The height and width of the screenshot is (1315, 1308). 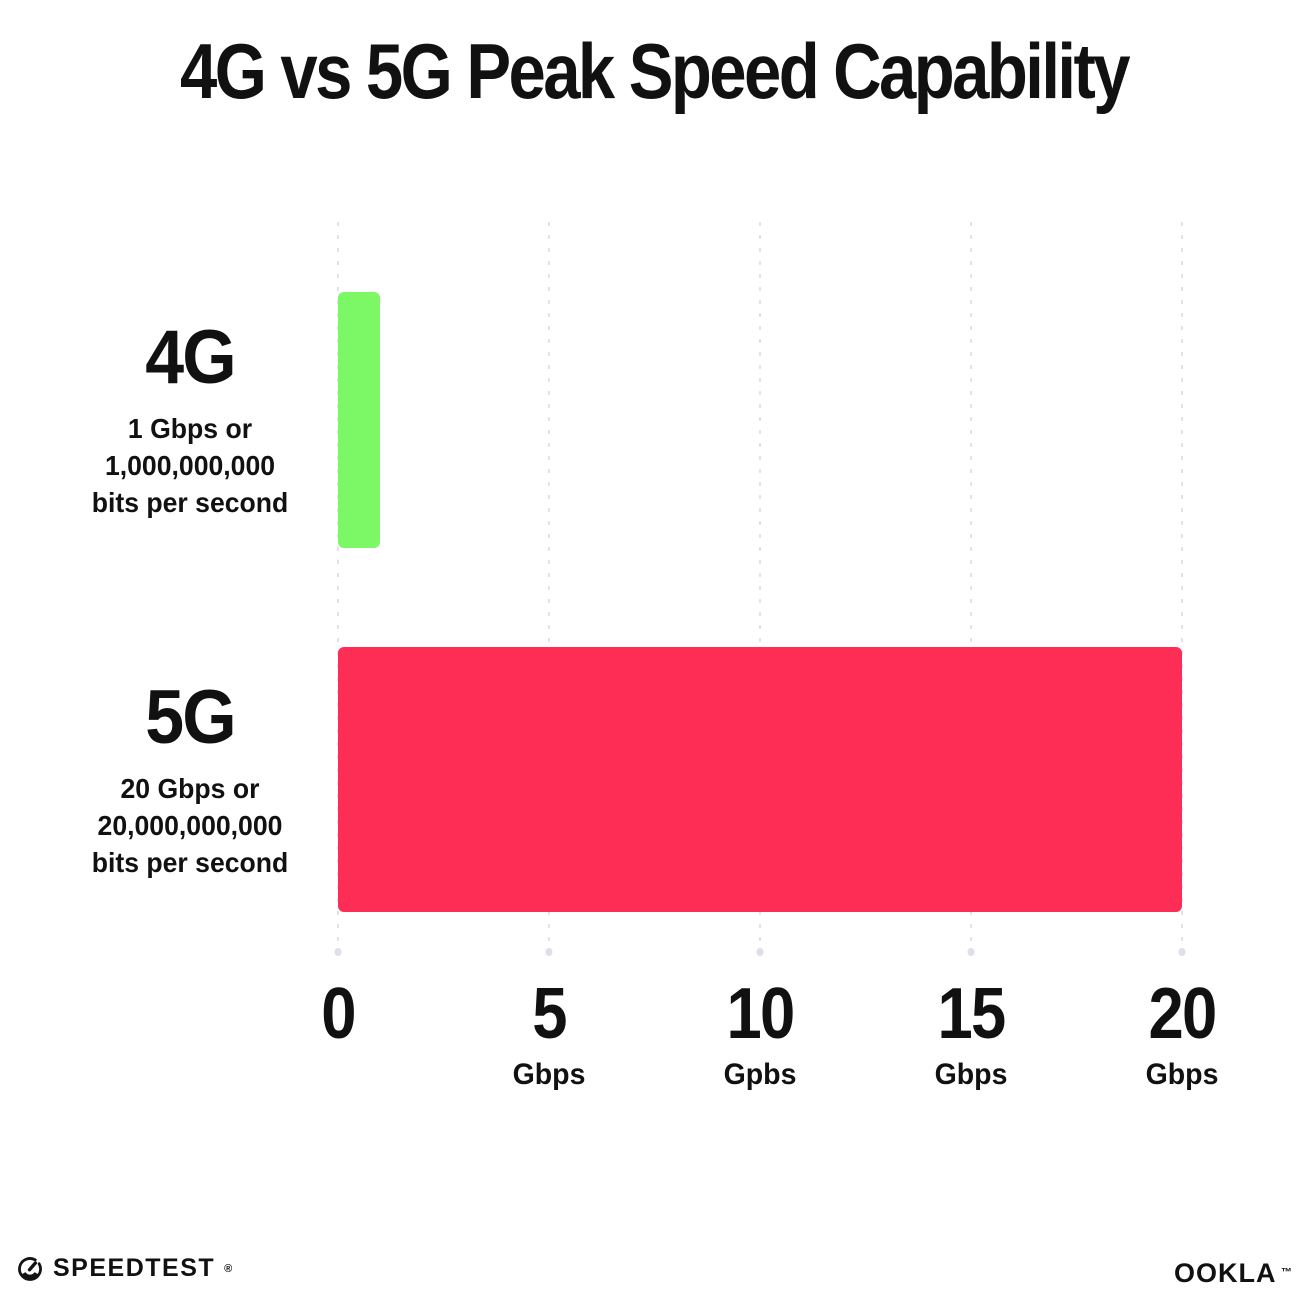 I want to click on desc-line: 1,000,000,000, so click(x=190, y=465).